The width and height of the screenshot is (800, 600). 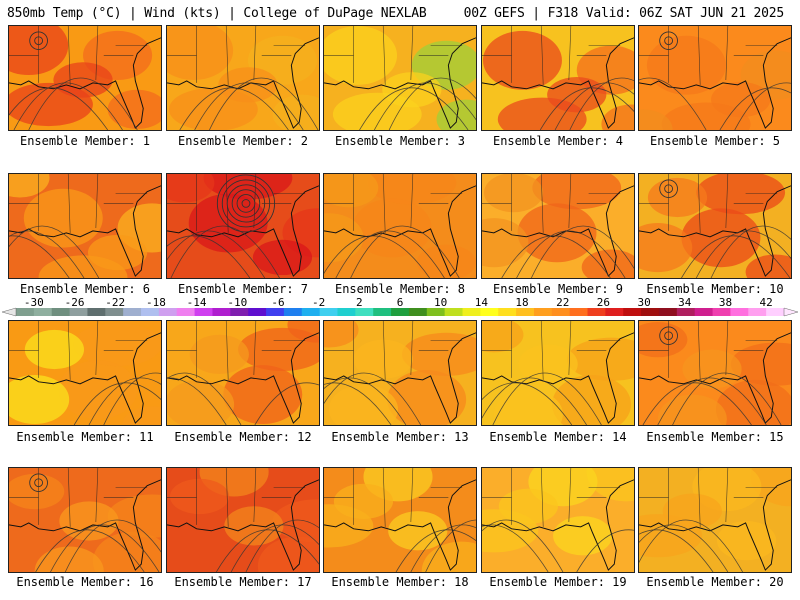 I want to click on ensemble-member-label: Ensemble Member: 16, so click(x=85, y=582).